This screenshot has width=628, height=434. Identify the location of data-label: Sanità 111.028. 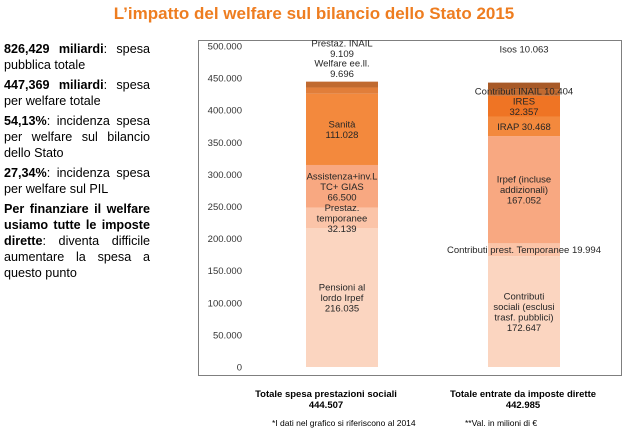
(342, 130).